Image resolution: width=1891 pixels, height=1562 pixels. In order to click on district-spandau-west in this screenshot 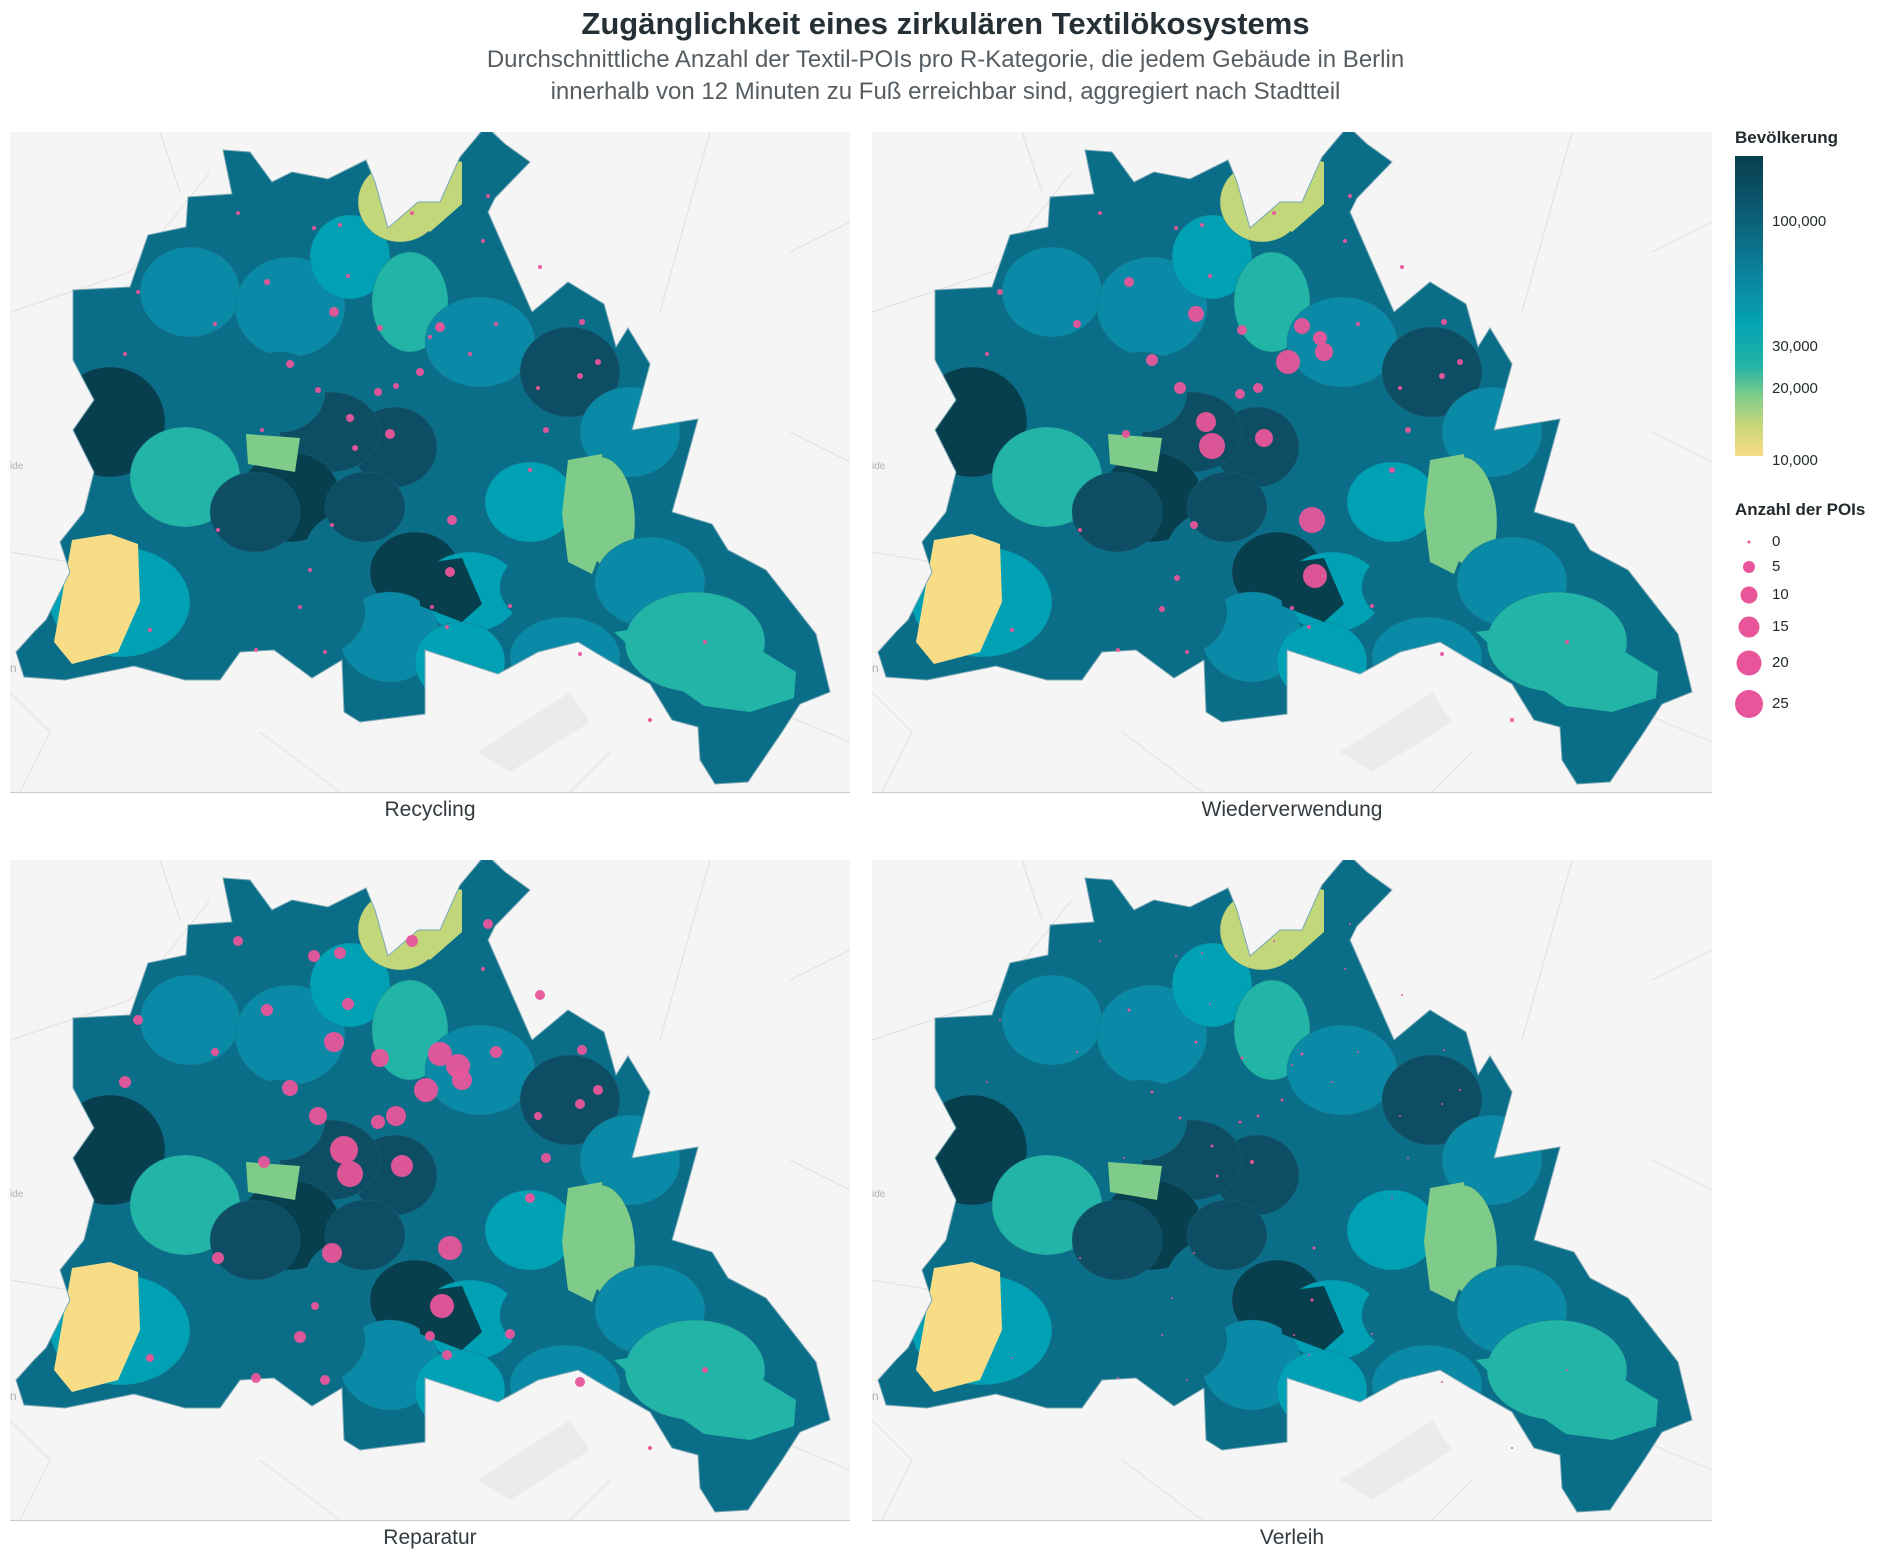, I will do `click(959, 599)`.